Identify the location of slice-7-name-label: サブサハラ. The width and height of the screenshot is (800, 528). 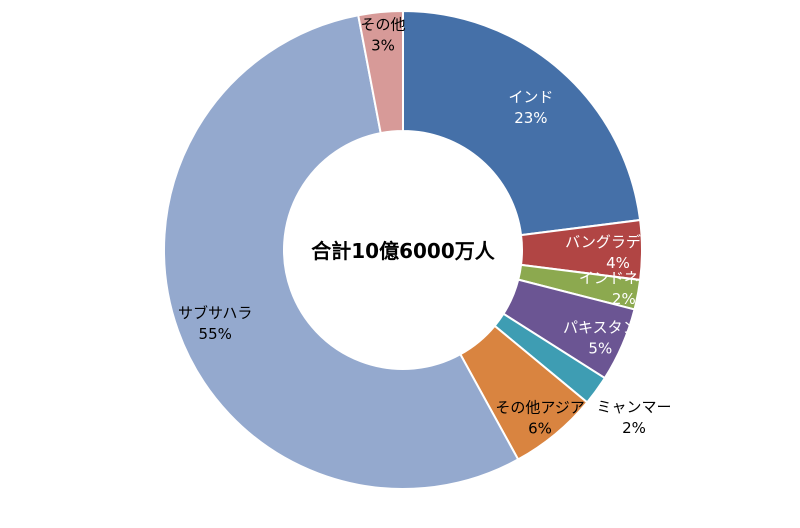
(215, 313).